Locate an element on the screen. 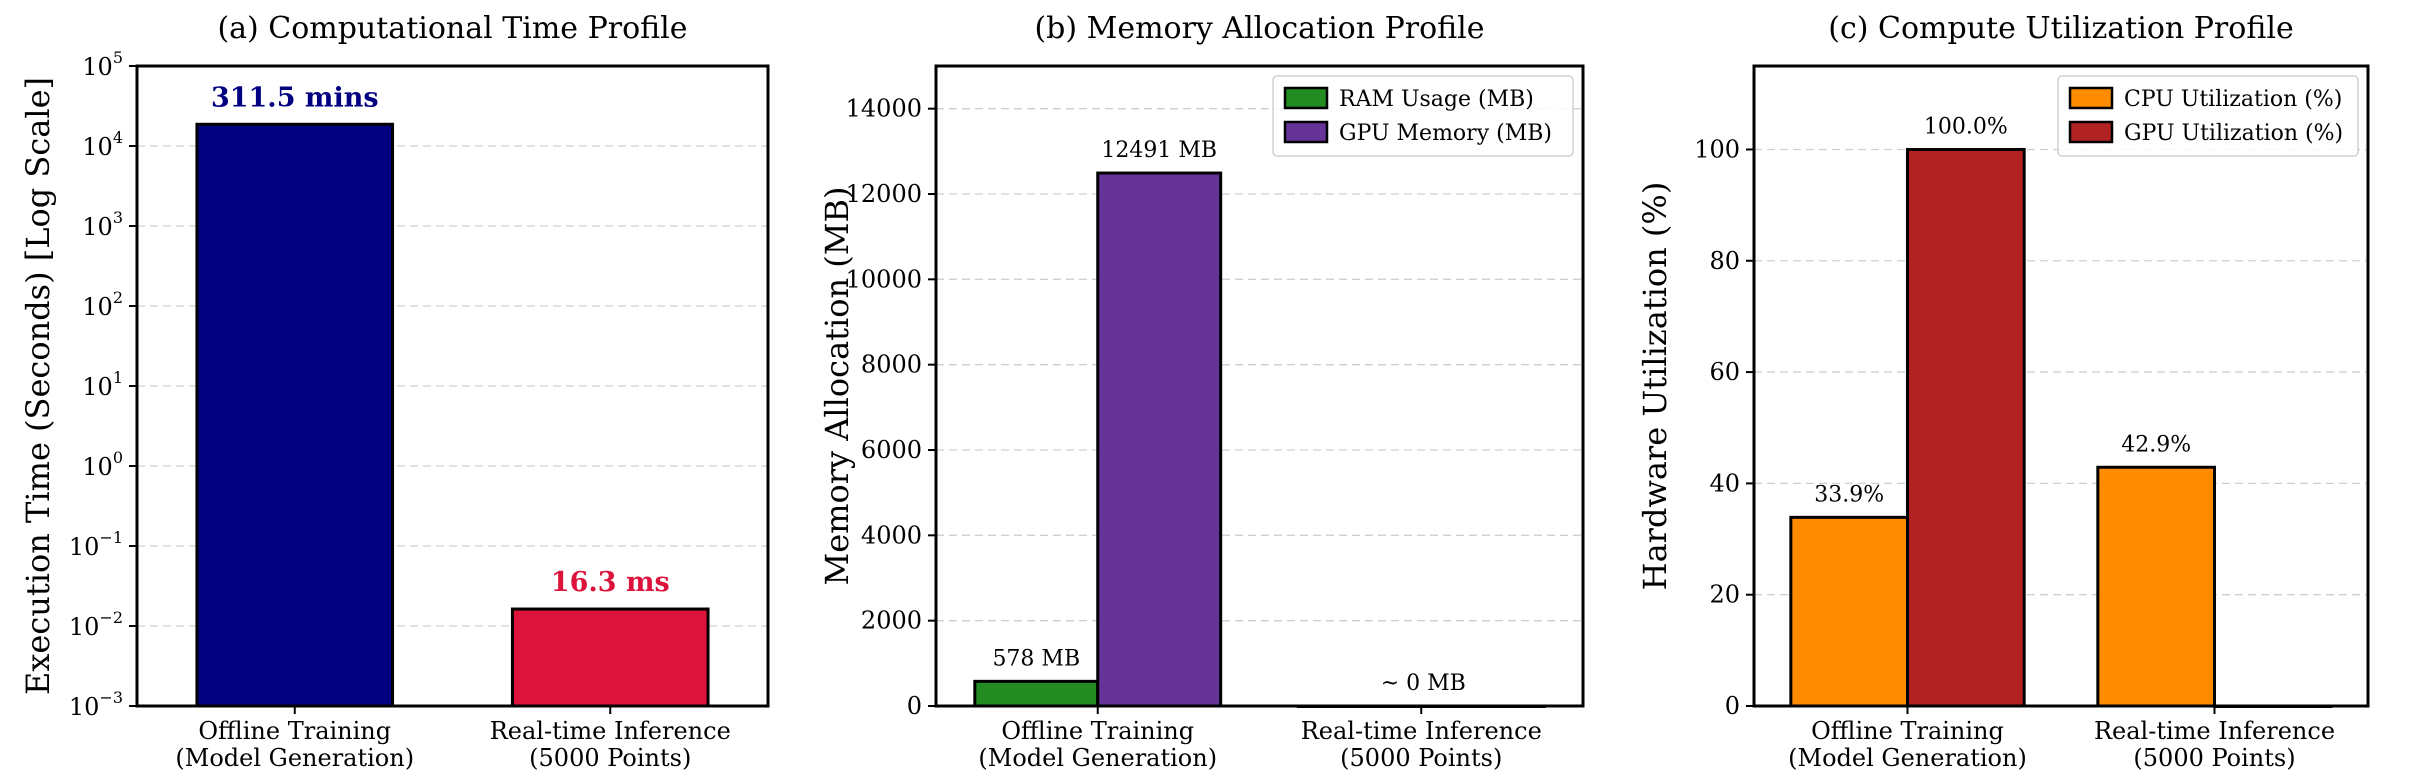 This screenshot has height=784, width=2414. y-tick-label: 10⁵ is located at coordinates (102, 64).